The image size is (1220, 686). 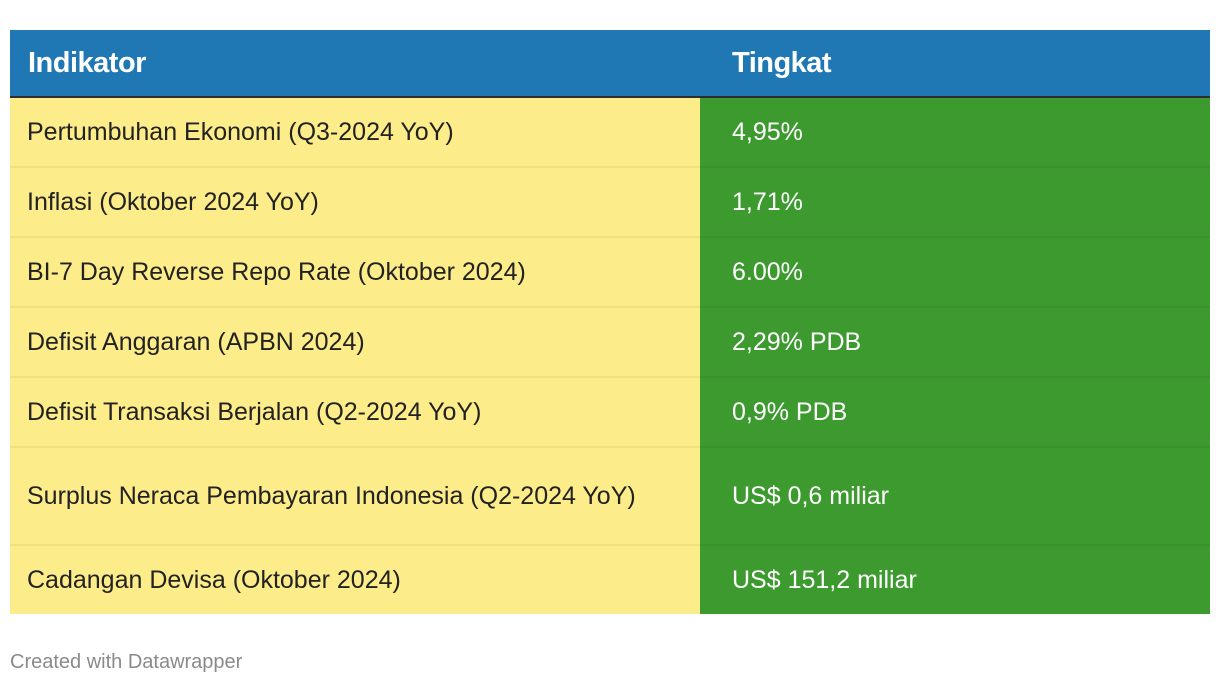 I want to click on indicator-value-cell: US$ 151,2 miliar, so click(x=955, y=579).